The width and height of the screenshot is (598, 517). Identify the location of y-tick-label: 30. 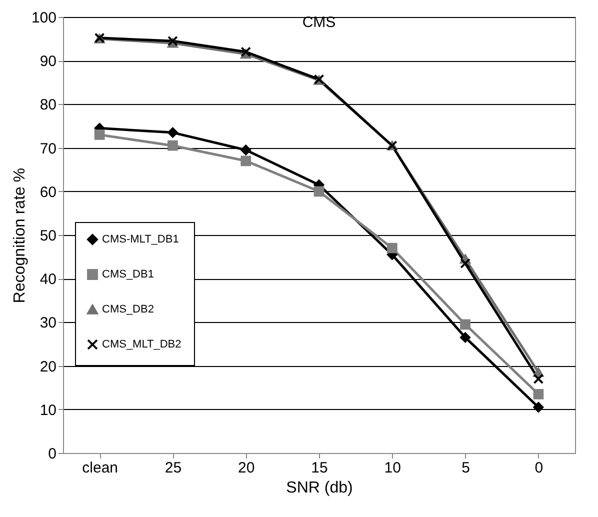
(48, 323).